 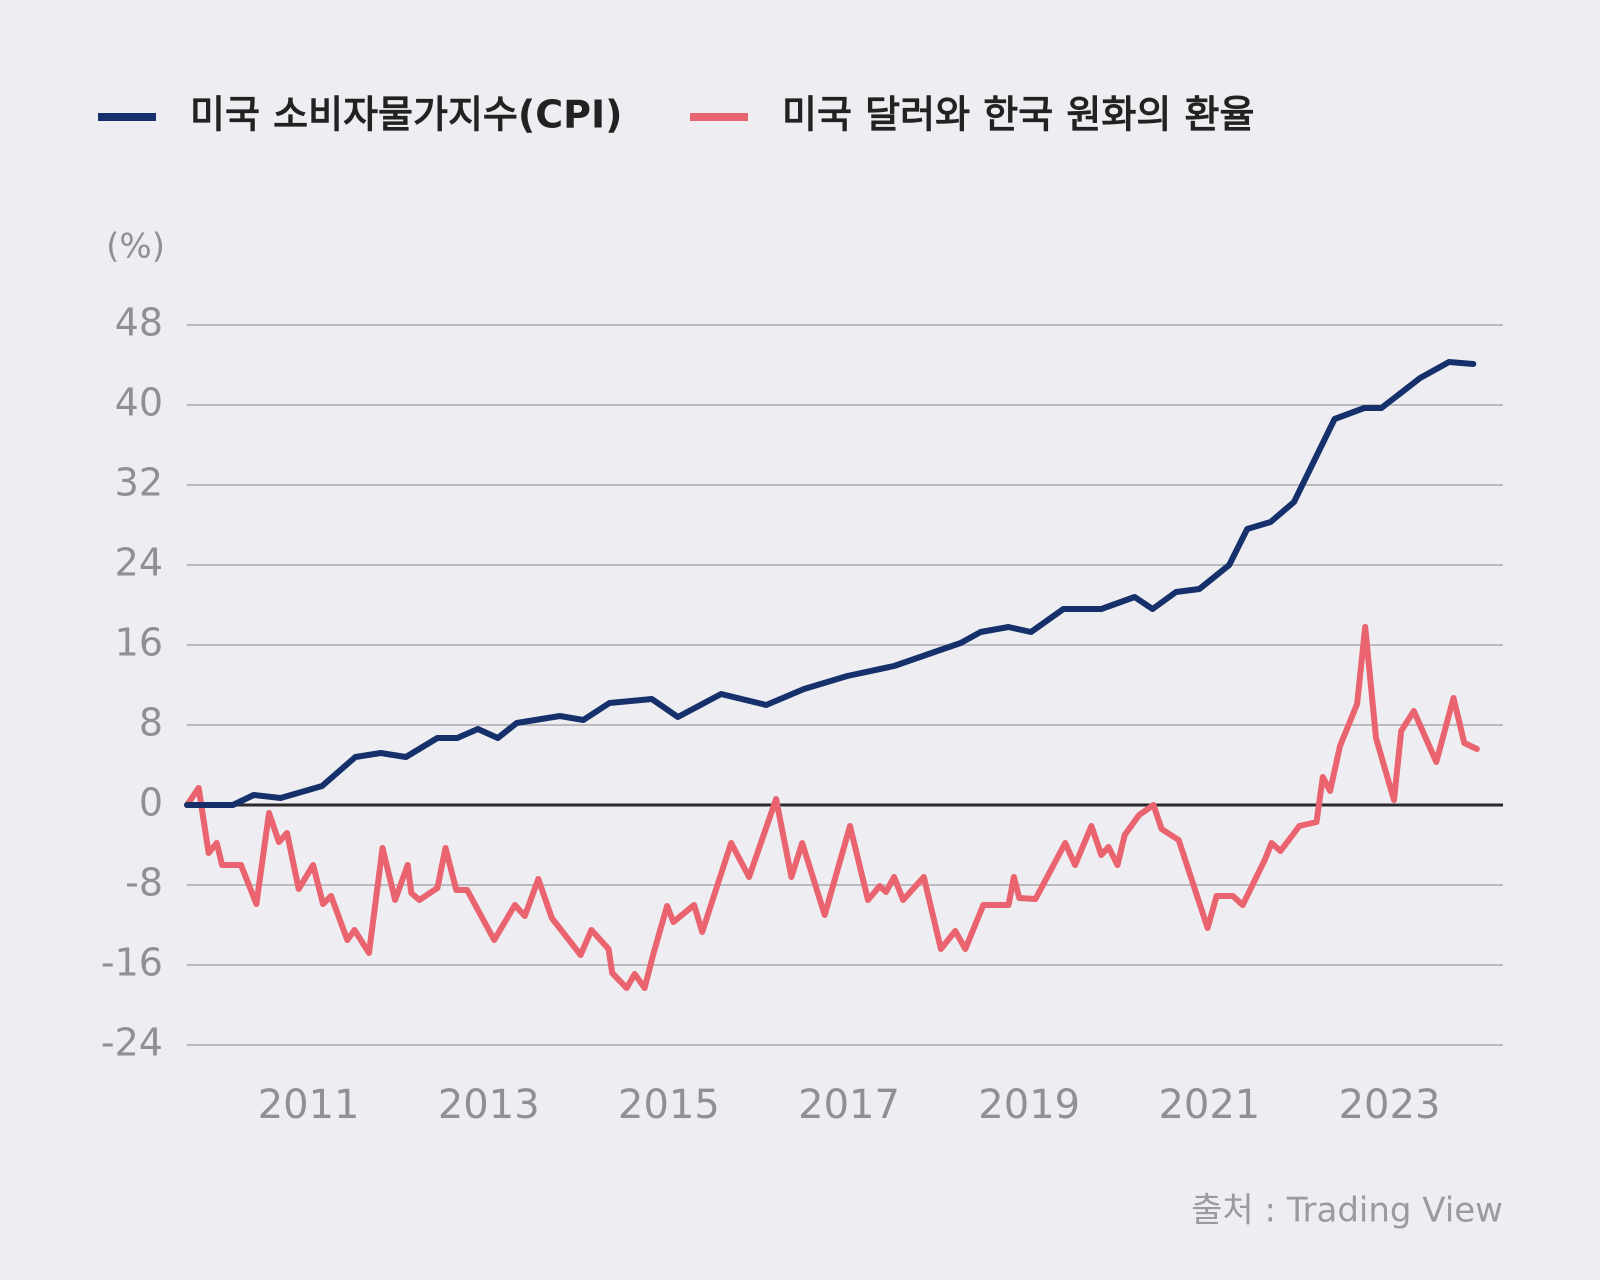 What do you see at coordinates (135, 247) in the screenshot?
I see `y-unit-label: (%)` at bounding box center [135, 247].